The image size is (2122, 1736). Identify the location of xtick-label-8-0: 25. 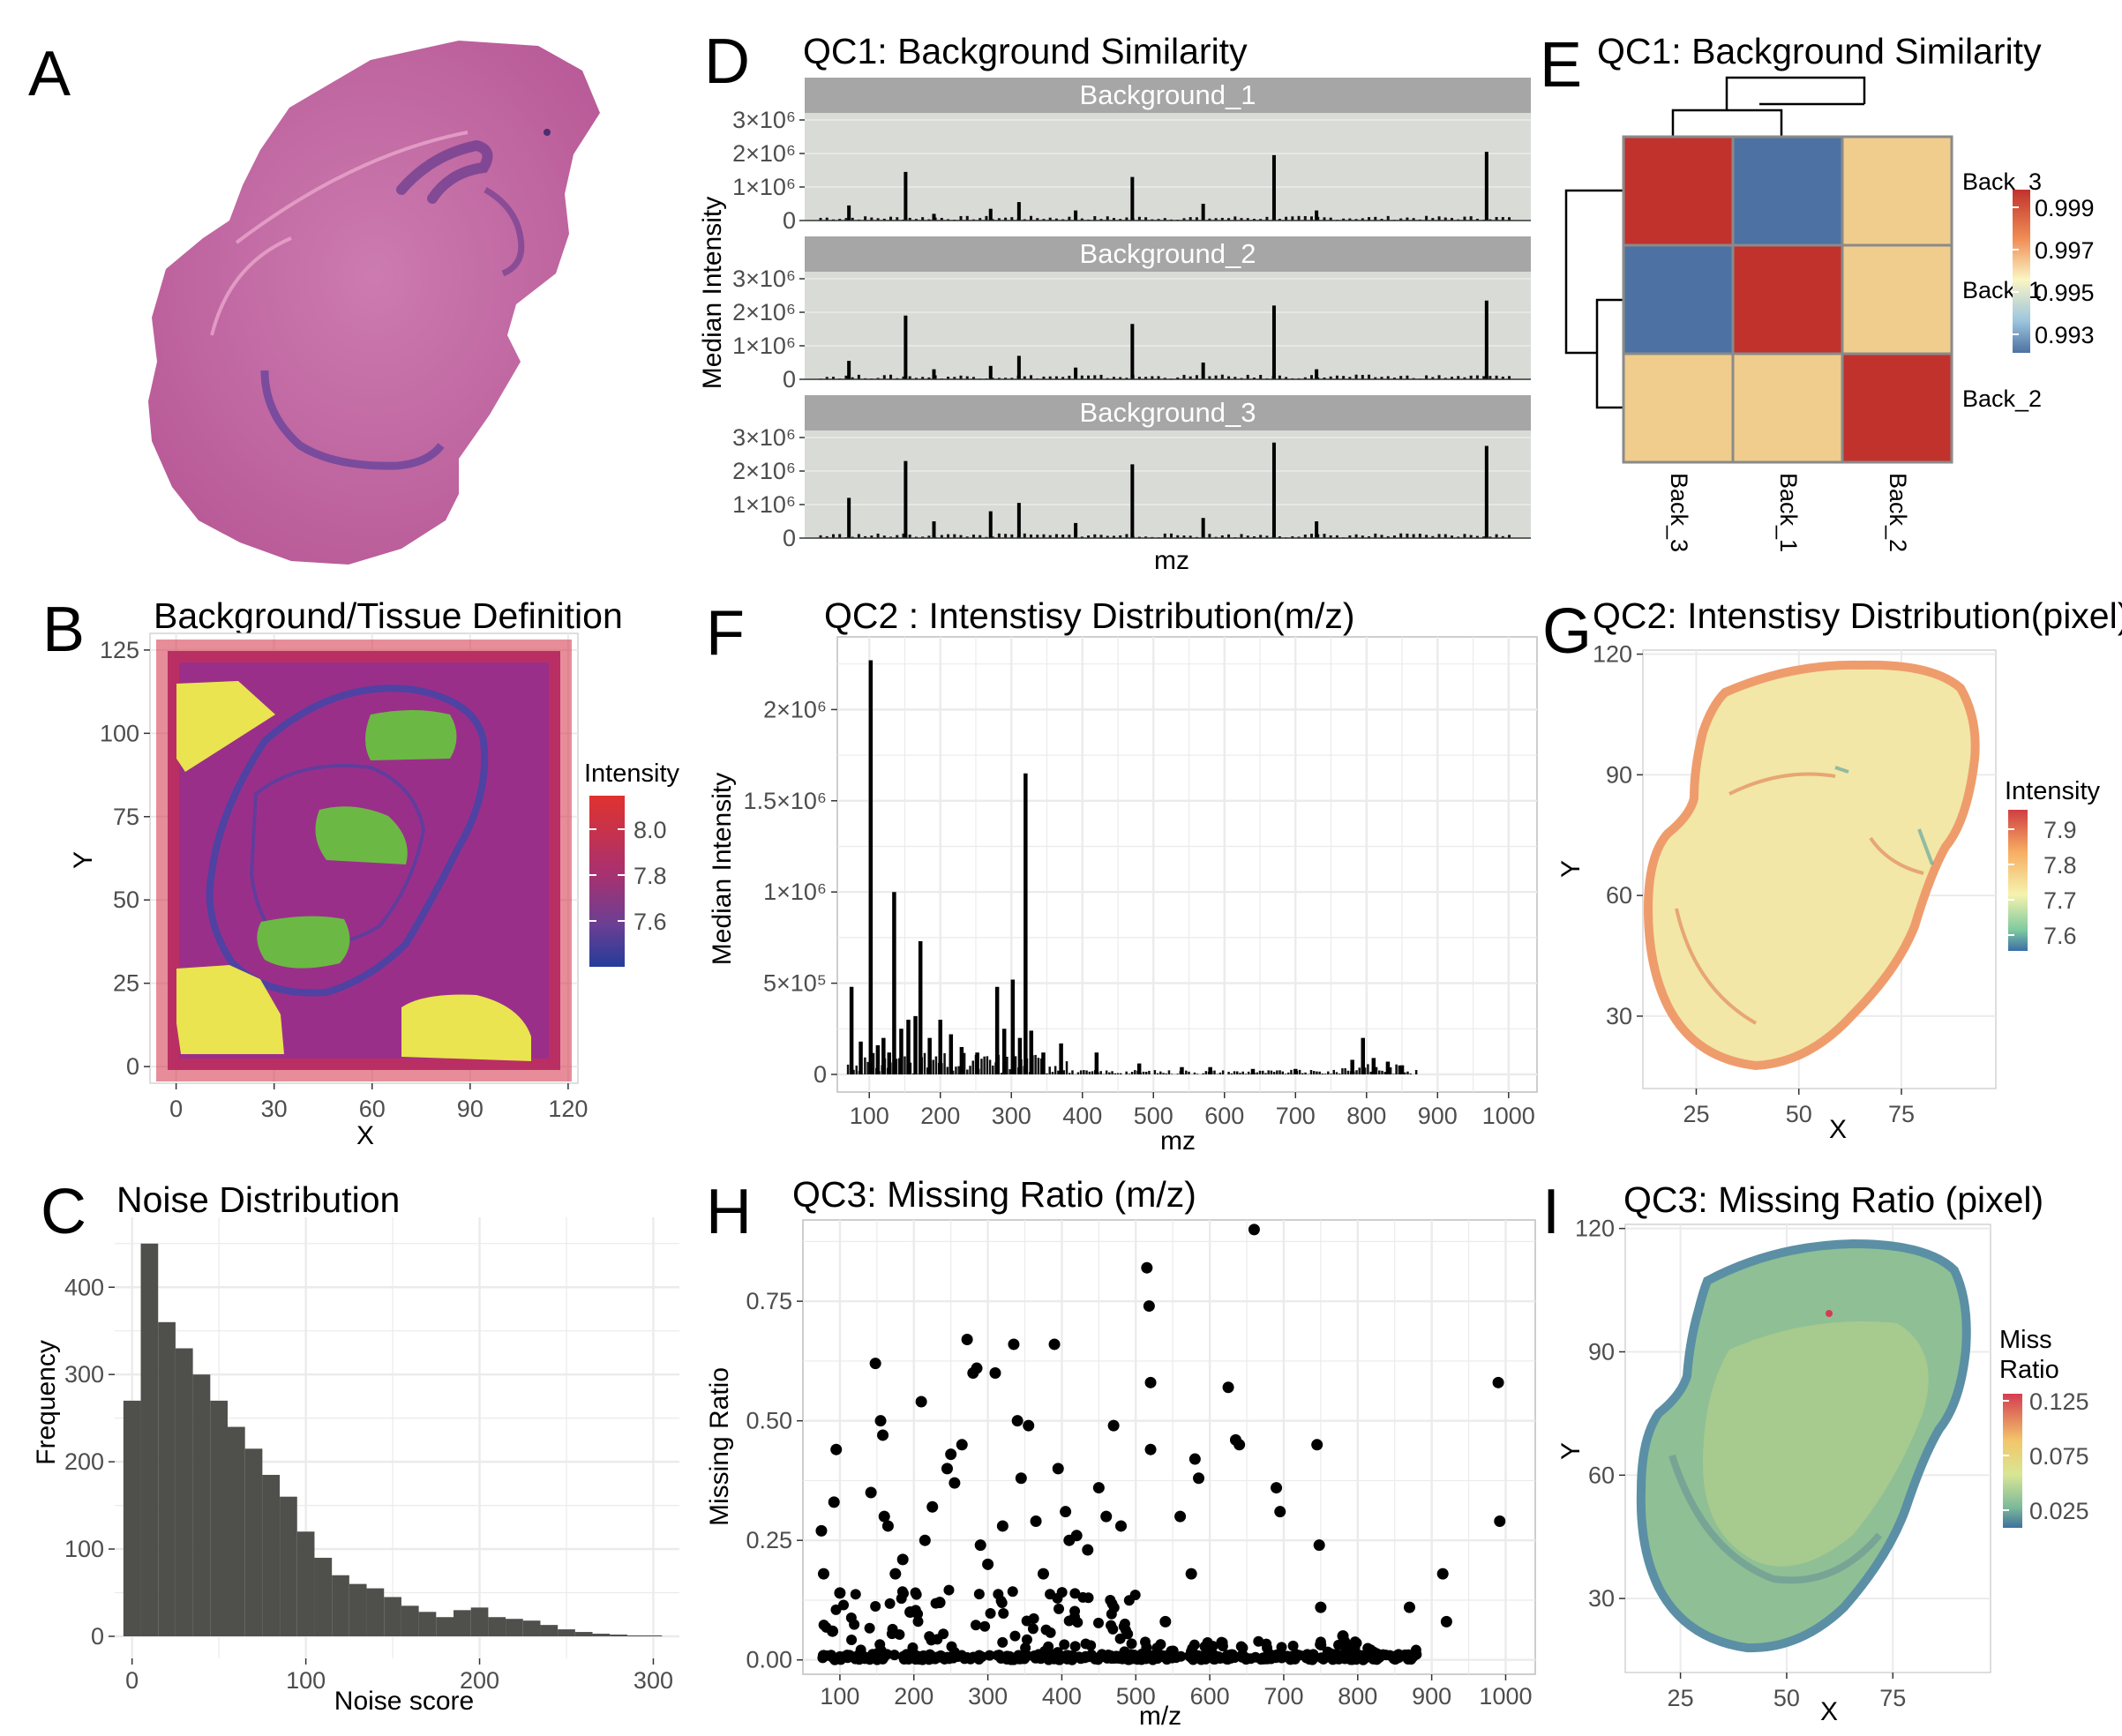
(1681, 1698).